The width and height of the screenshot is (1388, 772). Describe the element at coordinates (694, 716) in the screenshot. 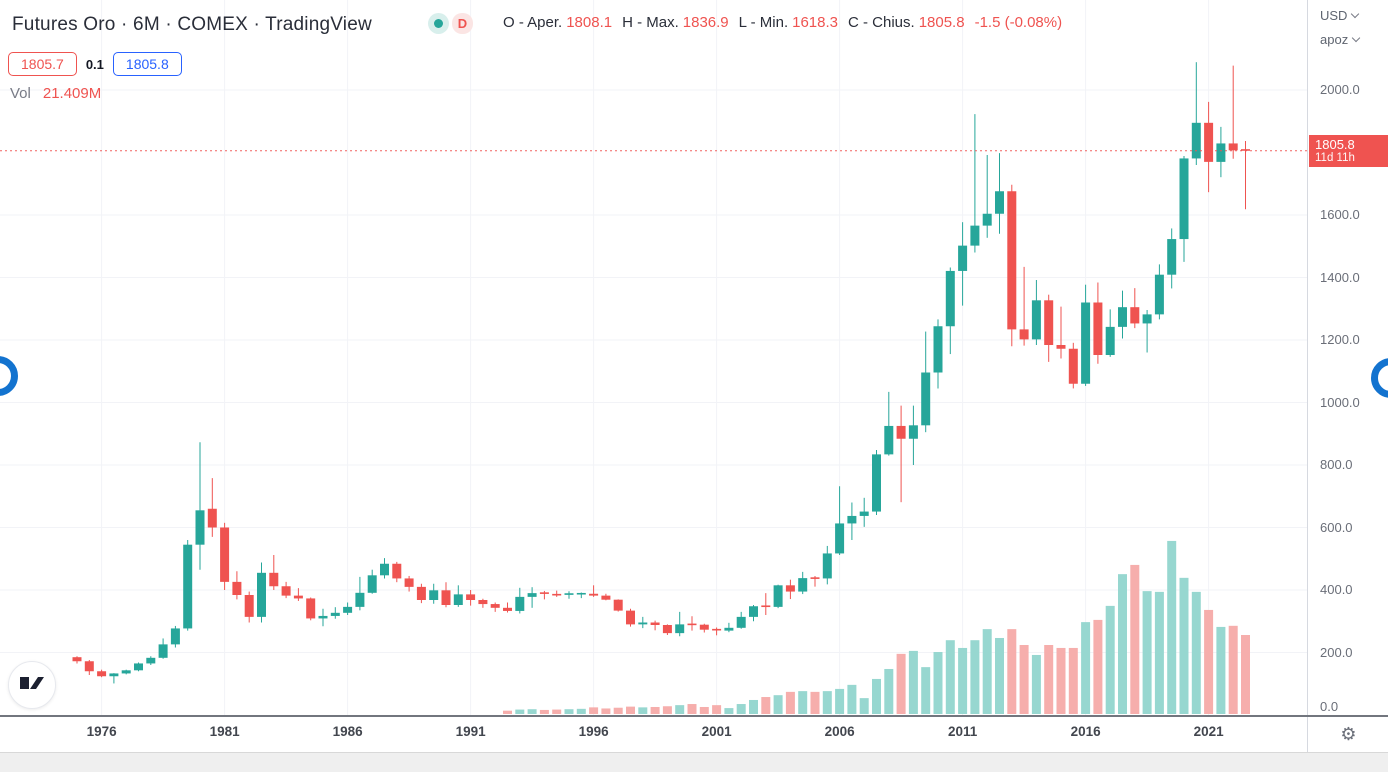

I see `pane-separator` at that location.